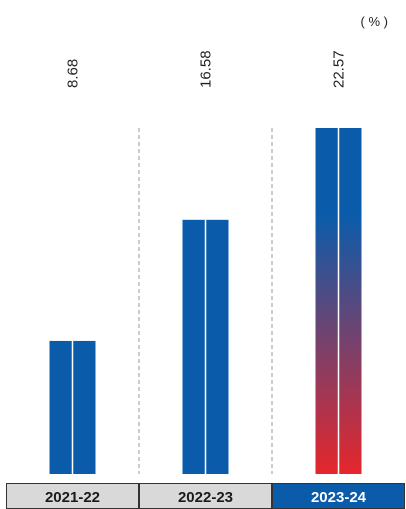 This screenshot has width=406, height=509. What do you see at coordinates (339, 497) in the screenshot?
I see `category-label-2023-24: 2023-24` at bounding box center [339, 497].